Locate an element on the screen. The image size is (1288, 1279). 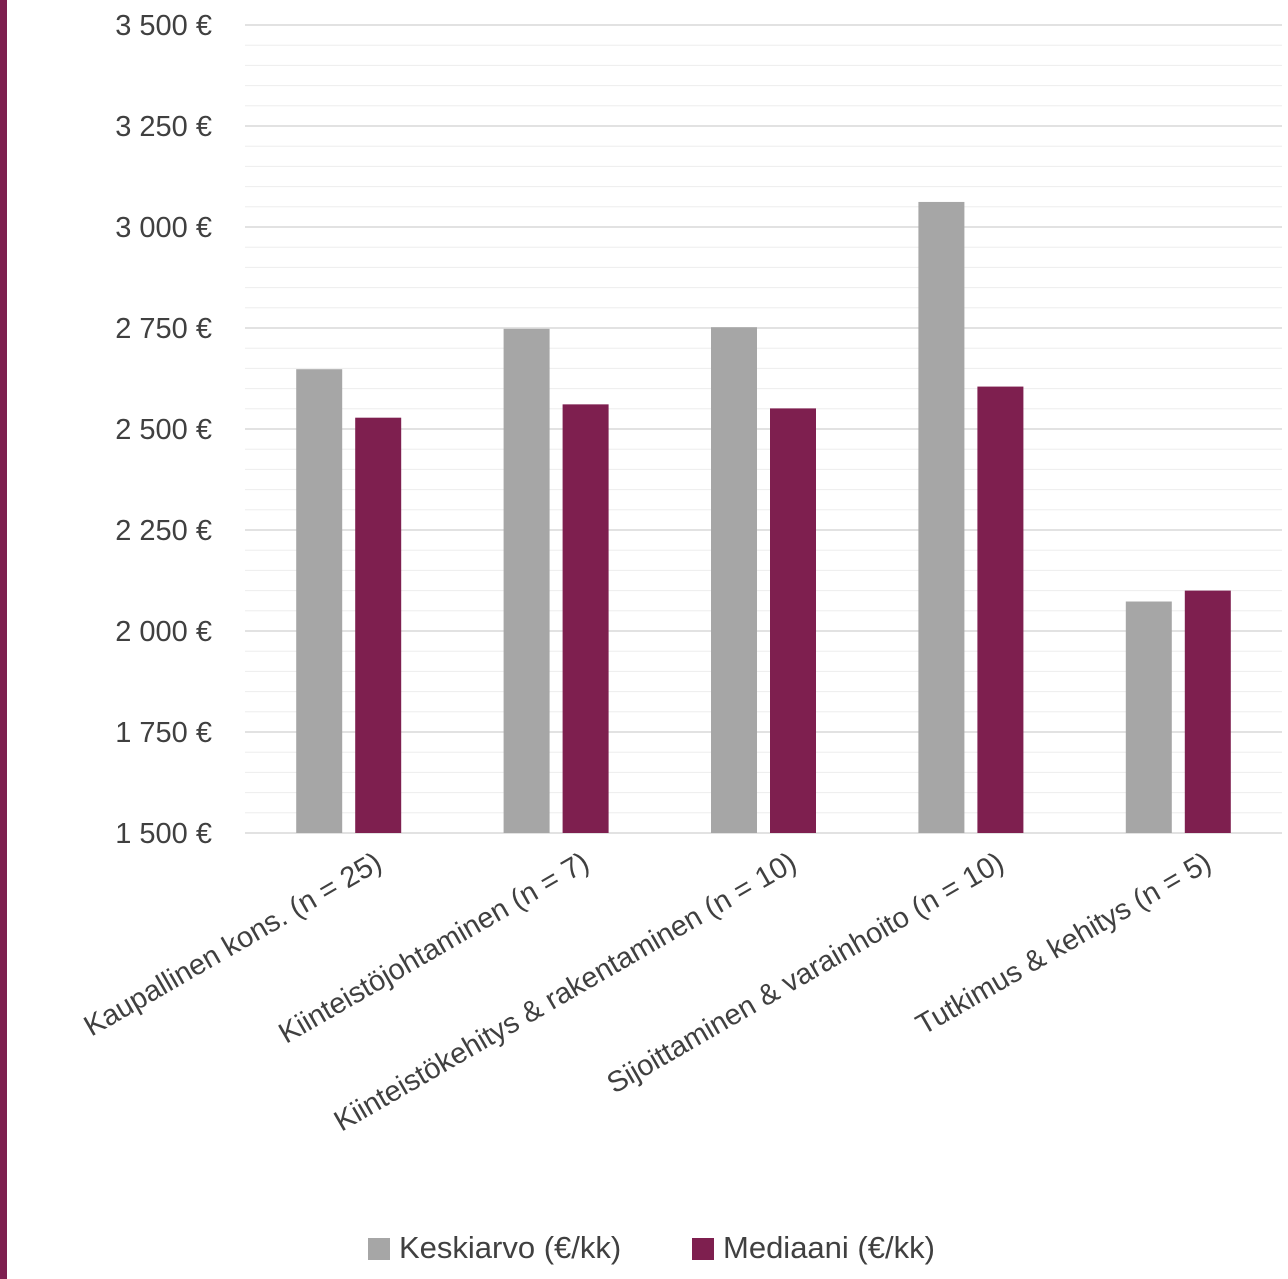
y-tick-label: 2 250 € is located at coordinates (163, 531).